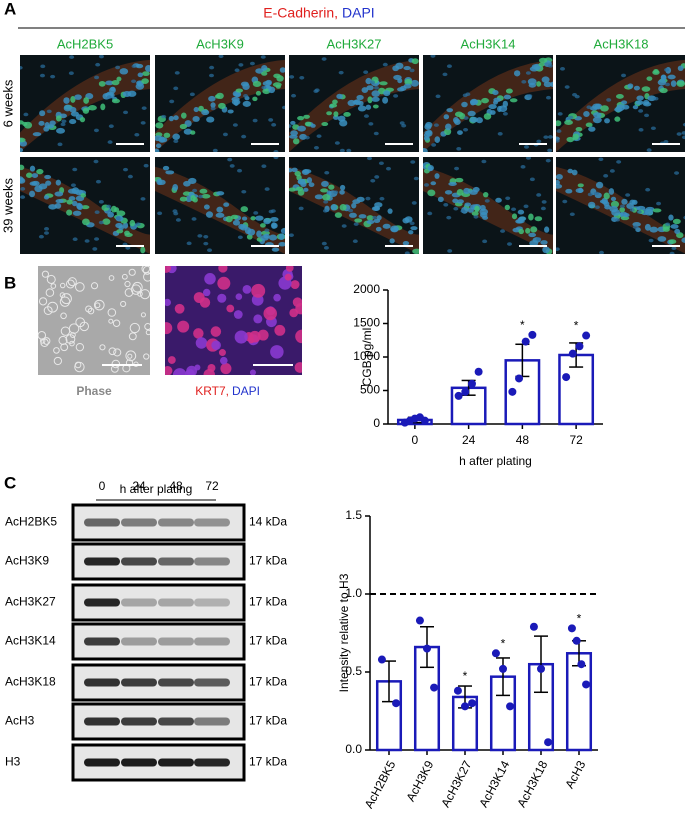  What do you see at coordinates (494, 783) in the screenshot?
I see `x-tick-label: AcH3K14` at bounding box center [494, 783].